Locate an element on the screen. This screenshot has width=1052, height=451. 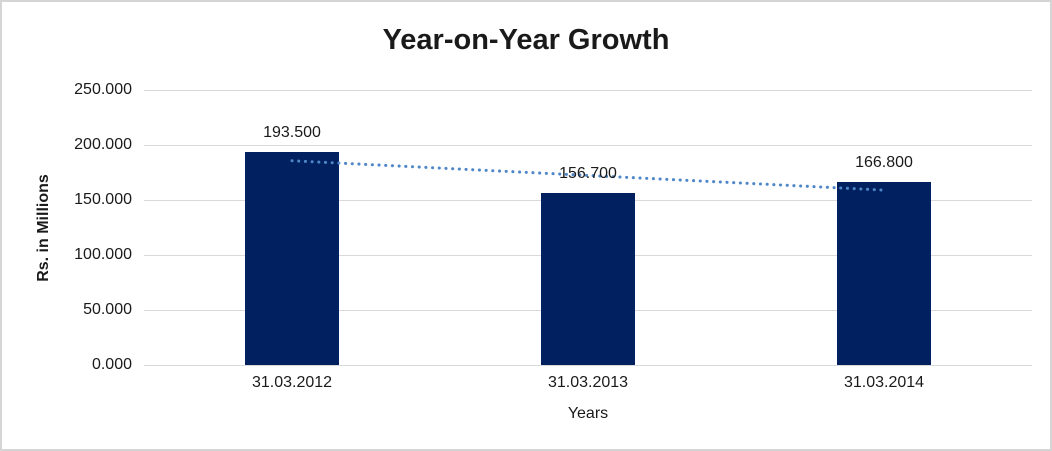
data-label: 156.700 is located at coordinates (588, 173).